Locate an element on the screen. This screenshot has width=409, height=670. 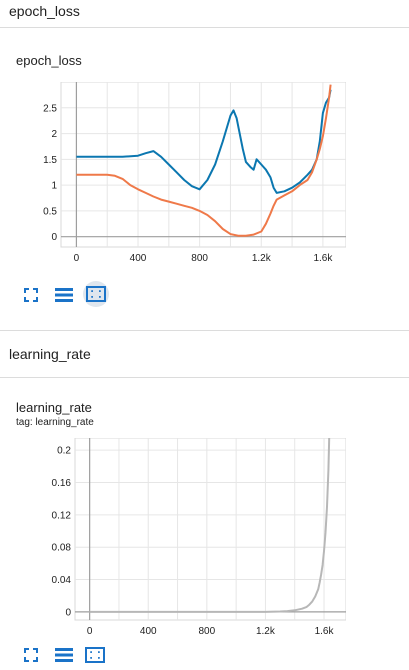
y-tick-label: 2 is located at coordinates (54, 134).